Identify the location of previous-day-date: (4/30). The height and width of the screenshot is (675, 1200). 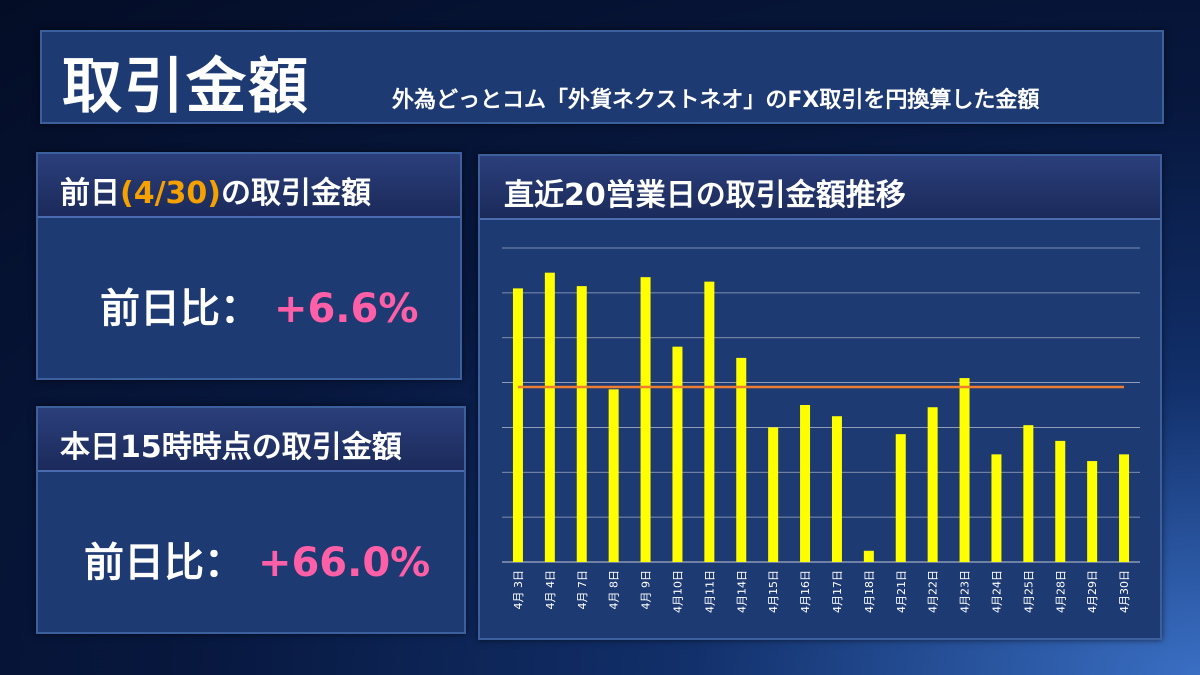
(171, 193).